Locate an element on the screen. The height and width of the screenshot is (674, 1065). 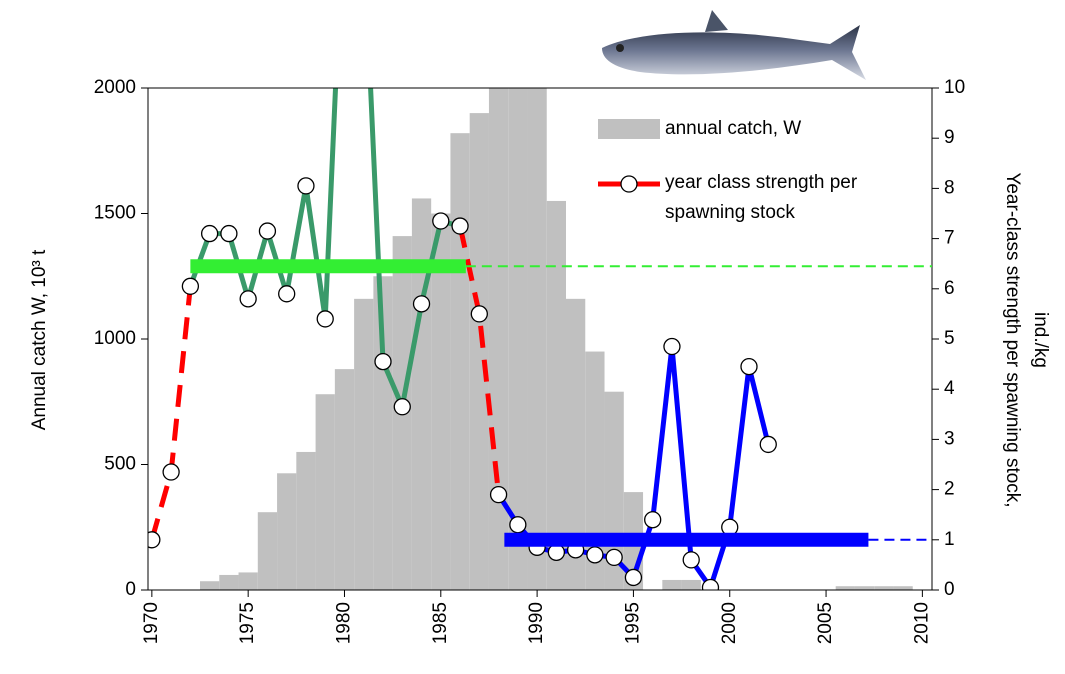
x-tick-label: 2010 is located at coordinates (921, 623).